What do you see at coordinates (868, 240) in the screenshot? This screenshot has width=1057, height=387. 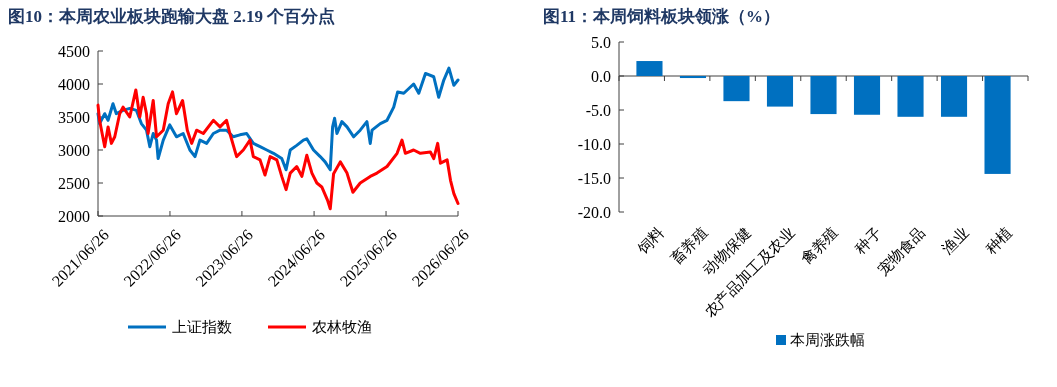 I see `x-tick-label: 种子` at bounding box center [868, 240].